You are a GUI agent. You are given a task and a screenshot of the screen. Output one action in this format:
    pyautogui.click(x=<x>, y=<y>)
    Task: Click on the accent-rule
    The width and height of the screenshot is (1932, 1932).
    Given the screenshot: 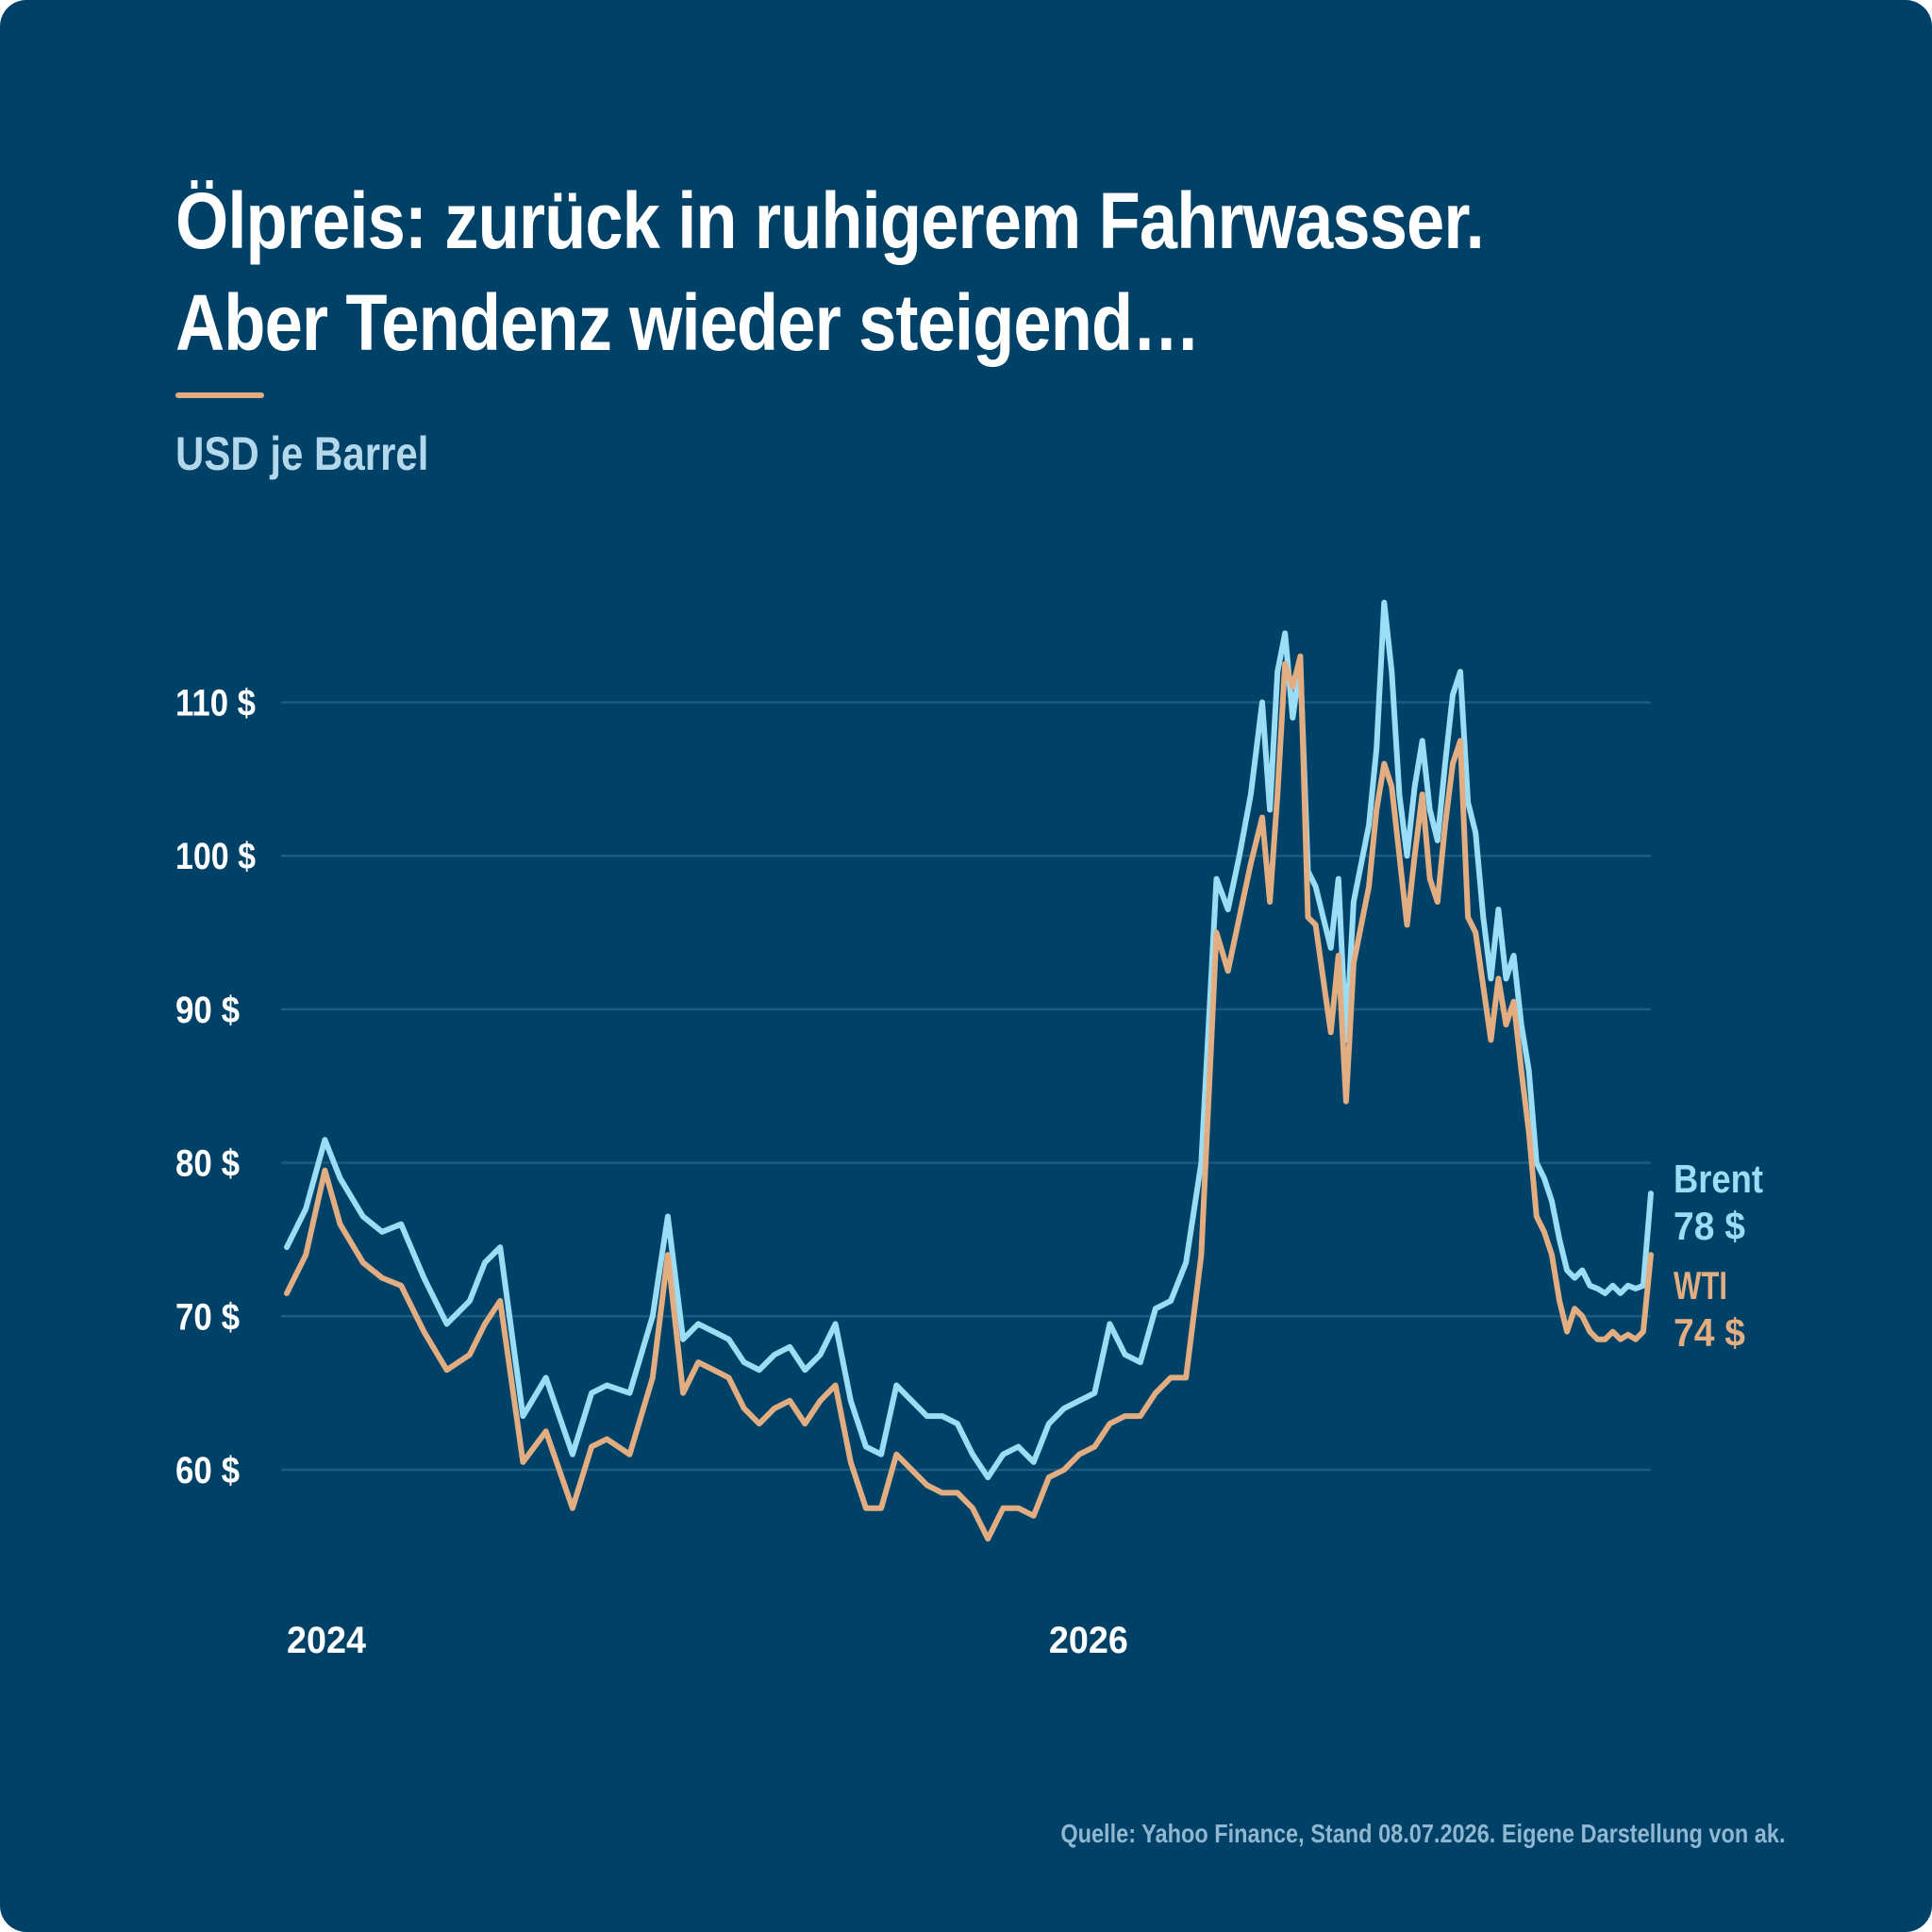 What is the action you would take?
    pyautogui.click(x=220, y=395)
    